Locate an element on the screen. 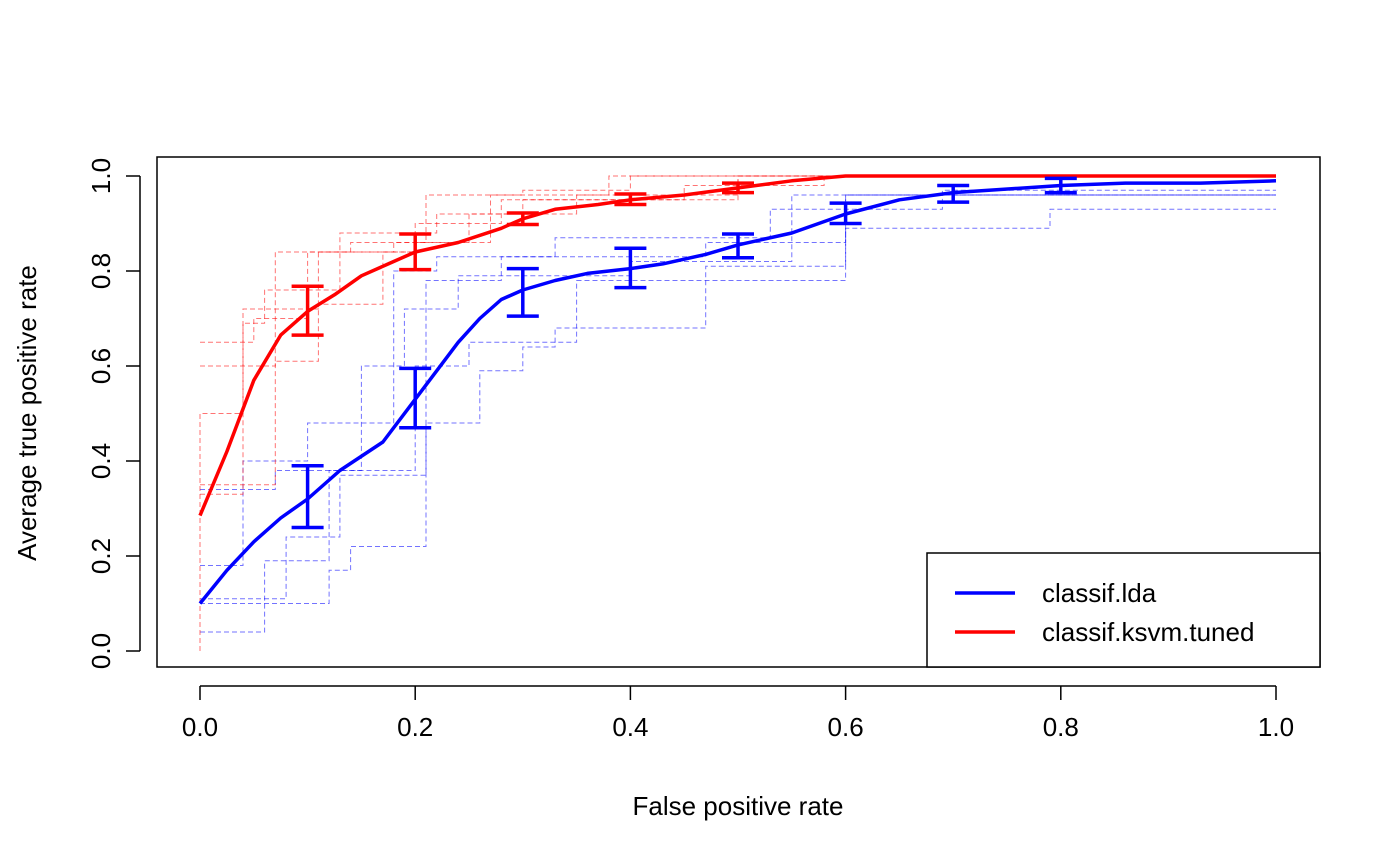 This screenshot has height=865, width=1400. x-axis-label: False positive rate is located at coordinates (738, 806).